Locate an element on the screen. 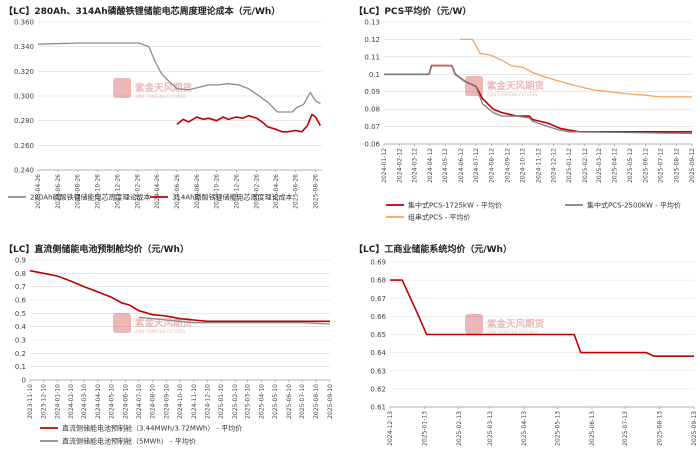  x-tick-label: 2025-08-12 is located at coordinates (676, 165).